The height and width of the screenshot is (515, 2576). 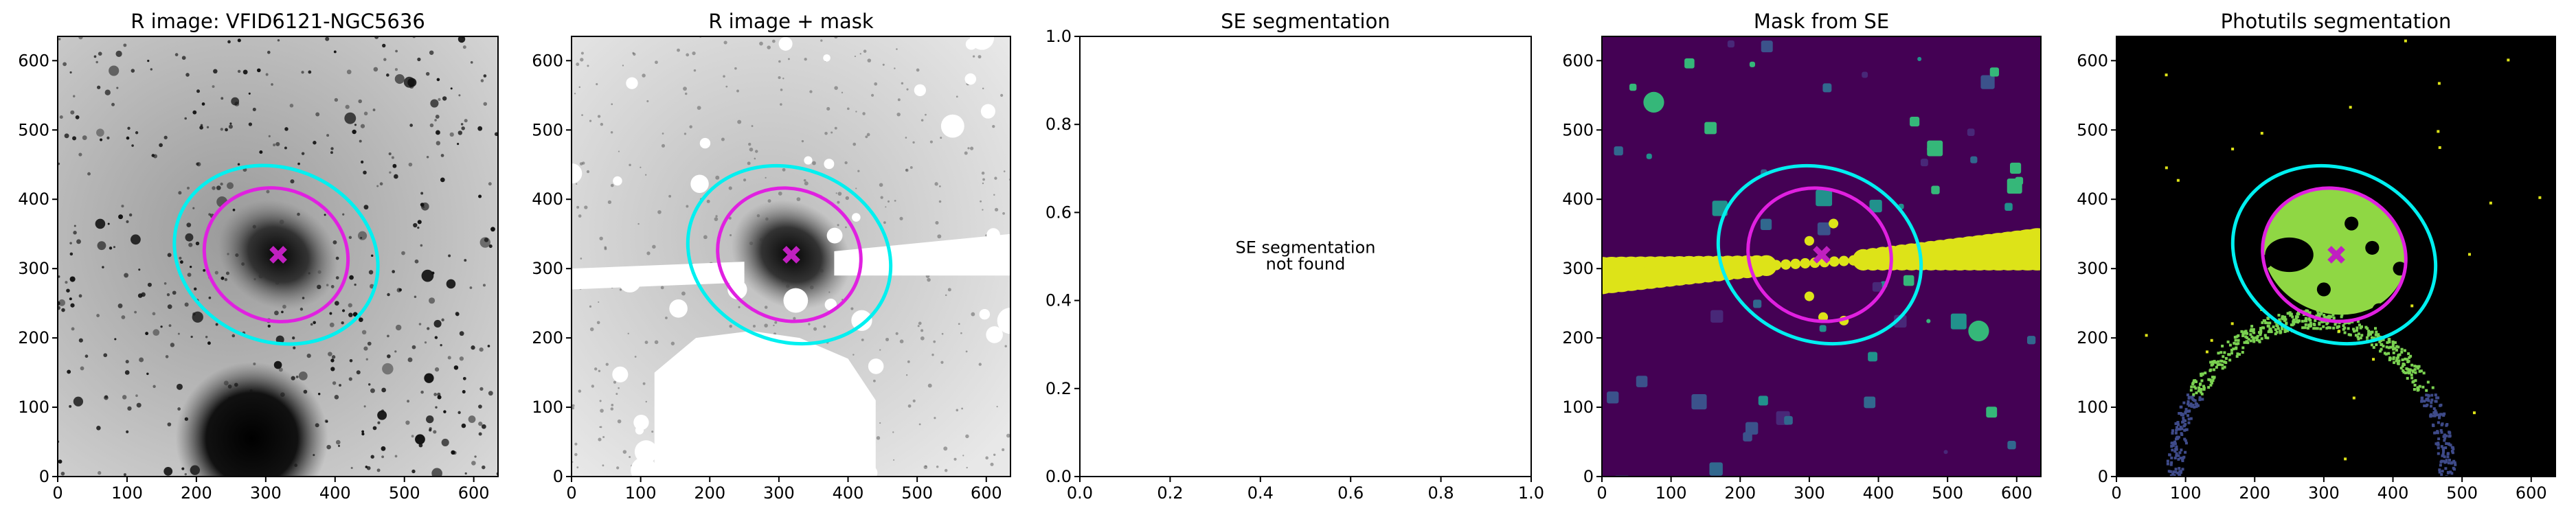 I want to click on center-marker, so click(x=1822, y=255).